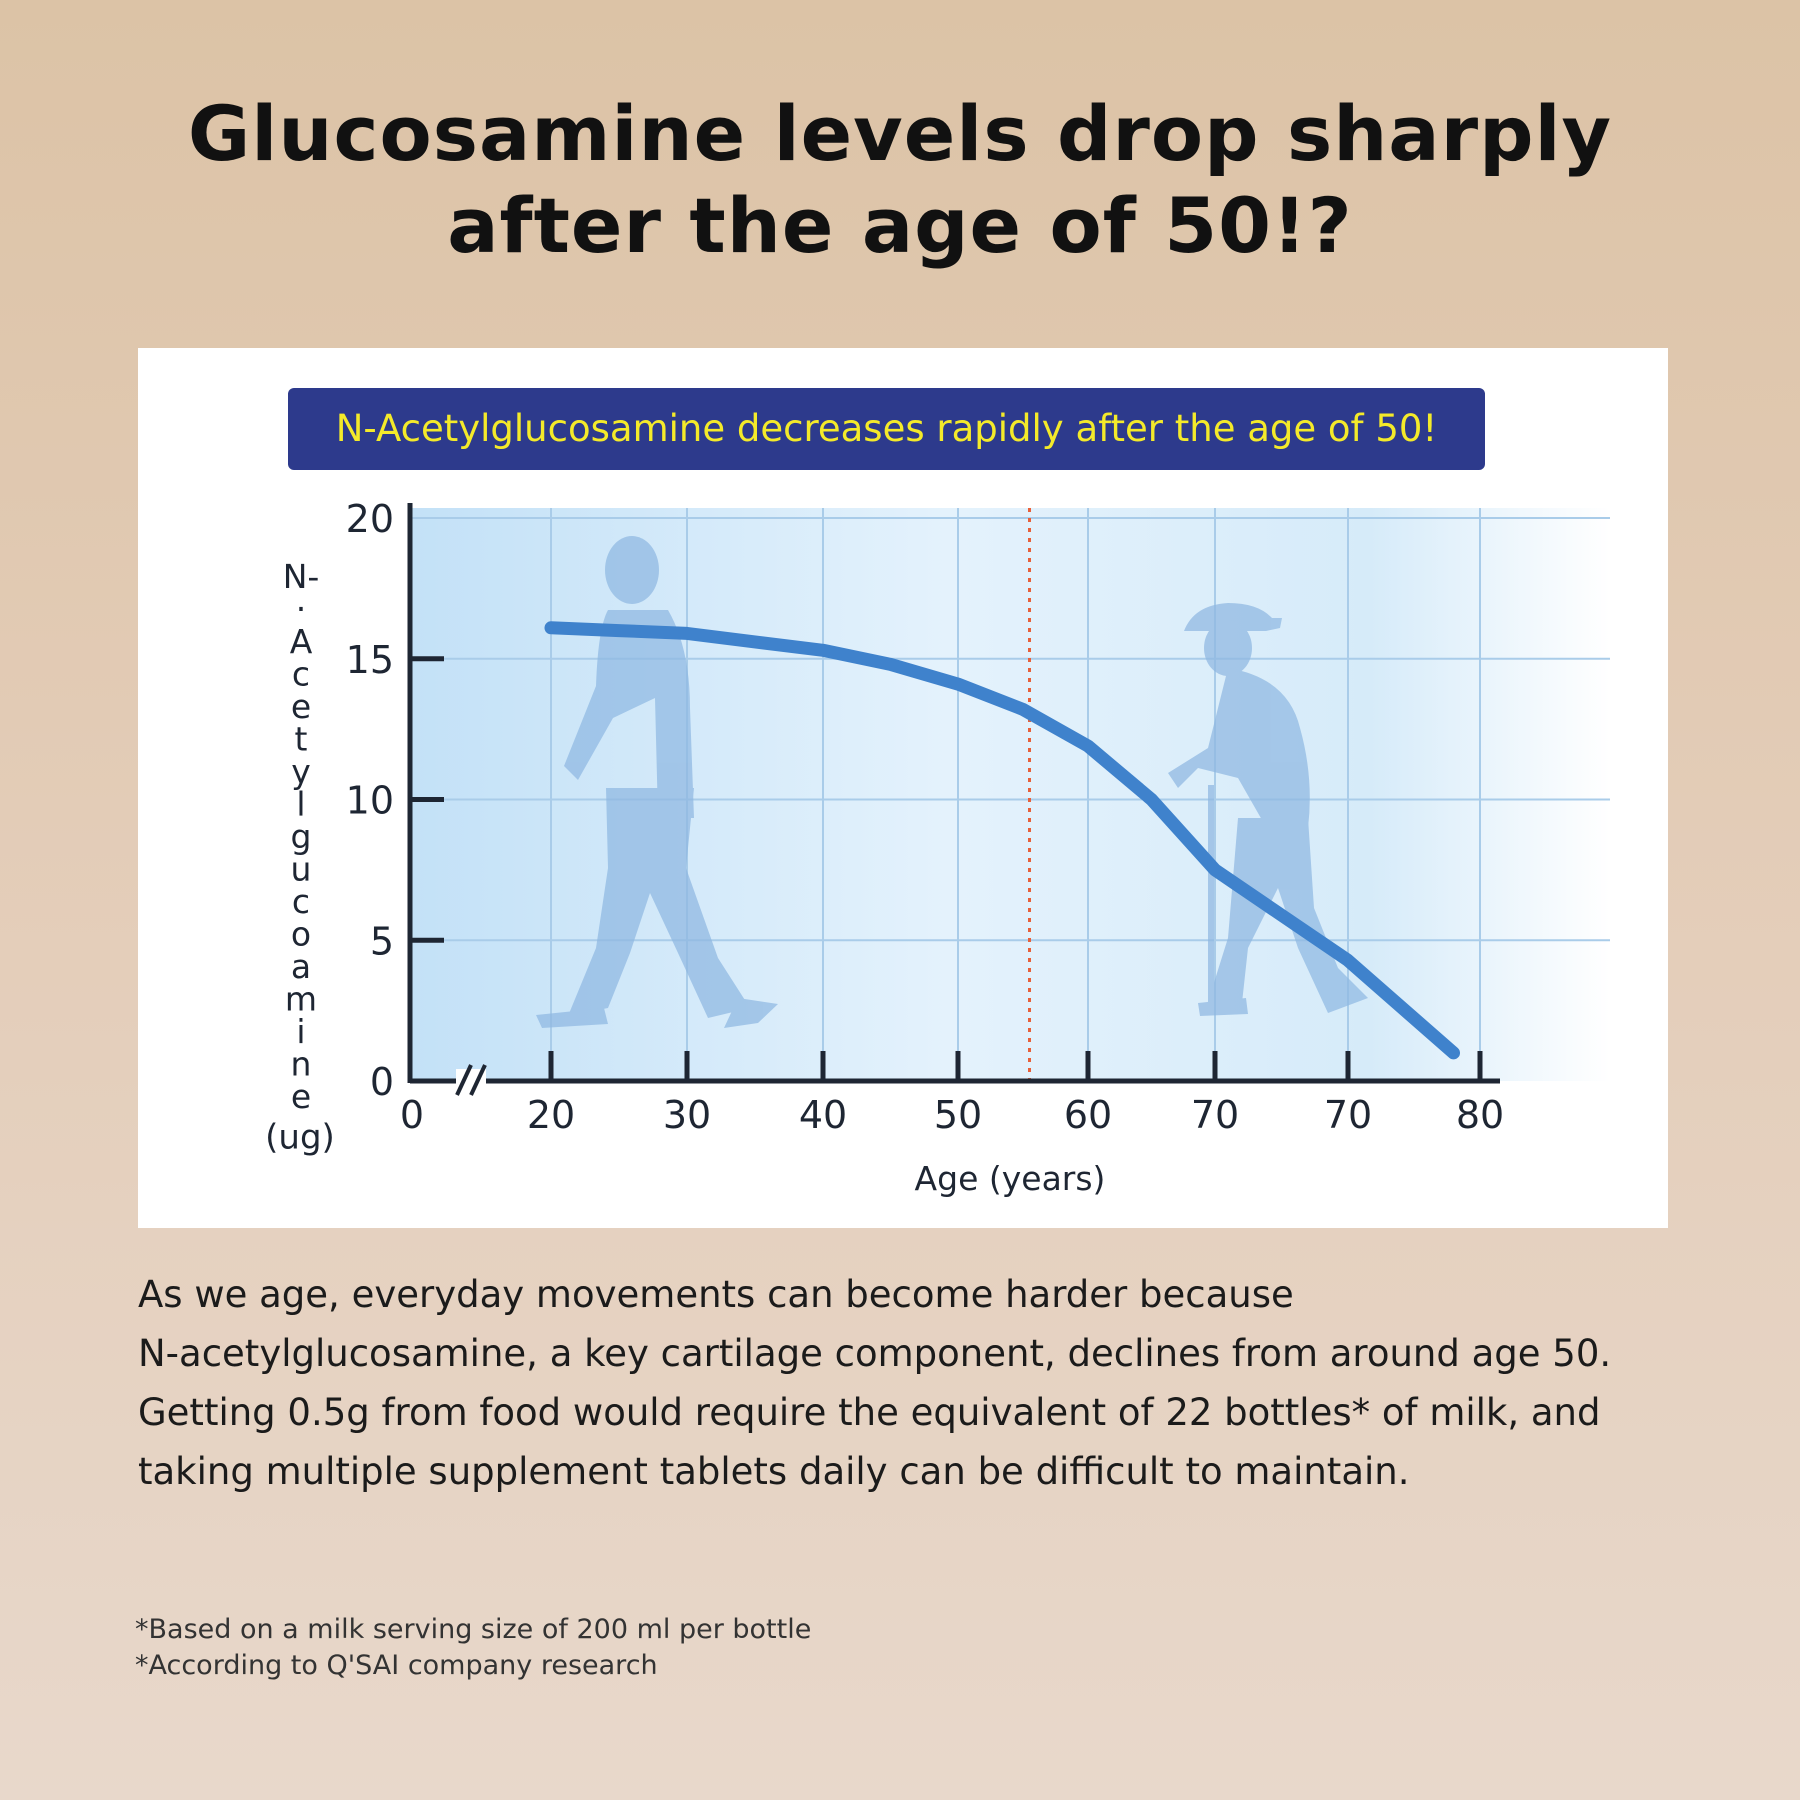 Image resolution: width=1800 pixels, height=1800 pixels. I want to click on y-axis-label: g, so click(301, 836).